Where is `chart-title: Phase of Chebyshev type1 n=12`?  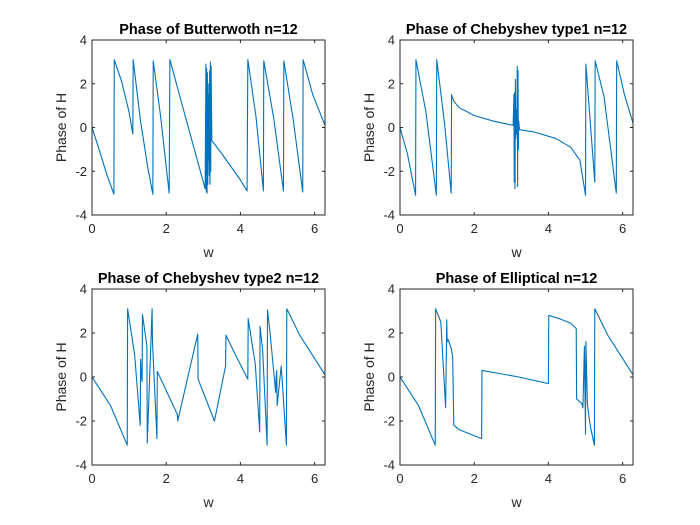
chart-title: Phase of Chebyshev type1 n=12 is located at coordinates (516, 30).